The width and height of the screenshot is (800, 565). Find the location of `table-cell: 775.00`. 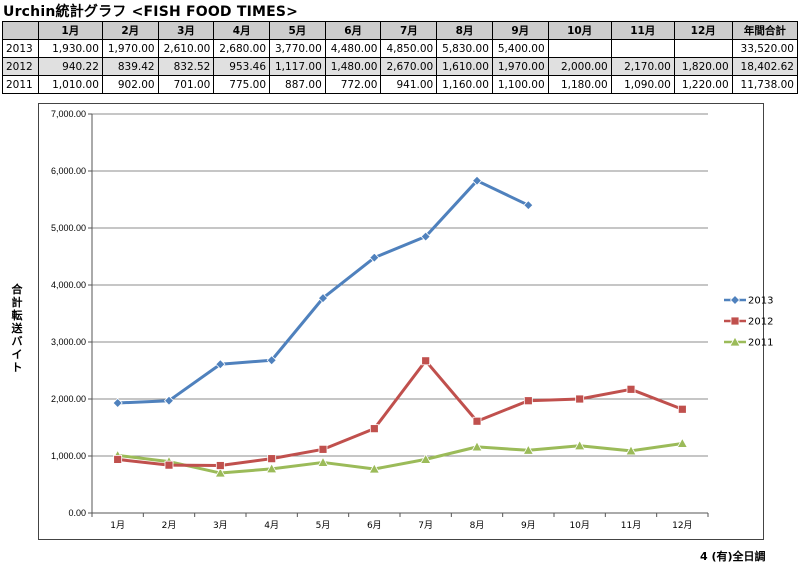

table-cell: 775.00 is located at coordinates (242, 84).